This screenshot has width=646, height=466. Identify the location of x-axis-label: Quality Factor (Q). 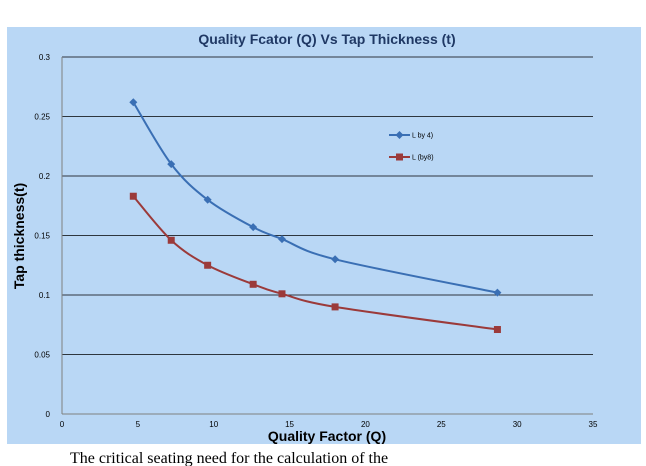
(327, 436).